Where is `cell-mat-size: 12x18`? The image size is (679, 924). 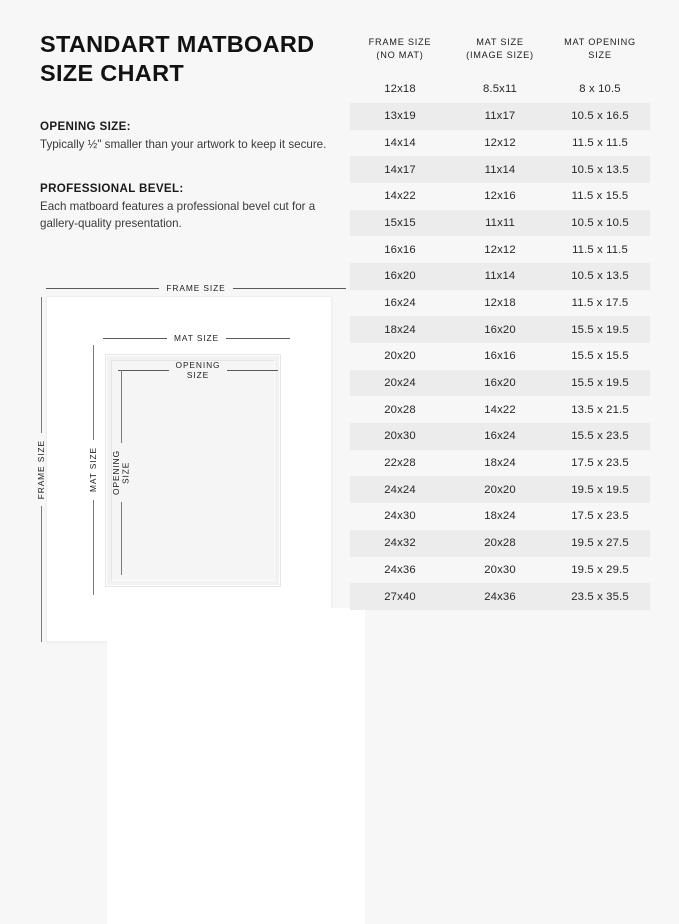 cell-mat-size: 12x18 is located at coordinates (500, 302).